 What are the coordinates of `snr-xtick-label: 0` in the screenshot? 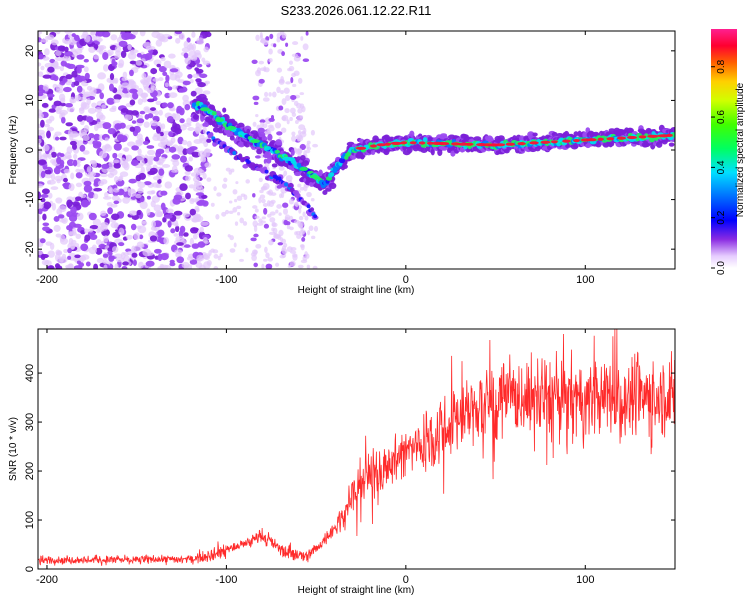 It's located at (406, 580).